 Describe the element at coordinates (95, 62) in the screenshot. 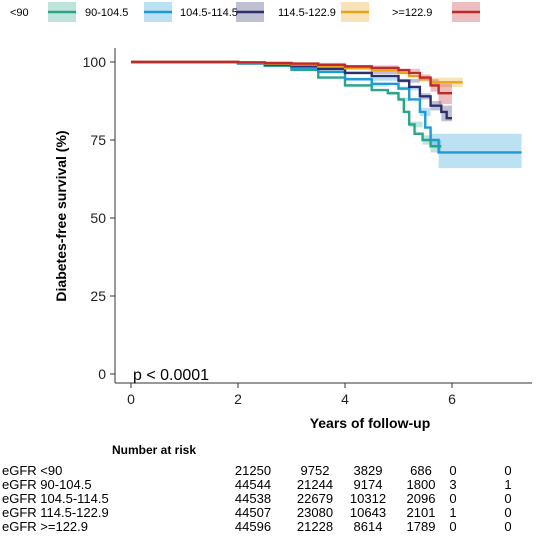

I see `y-tick-label-4: 100` at that location.